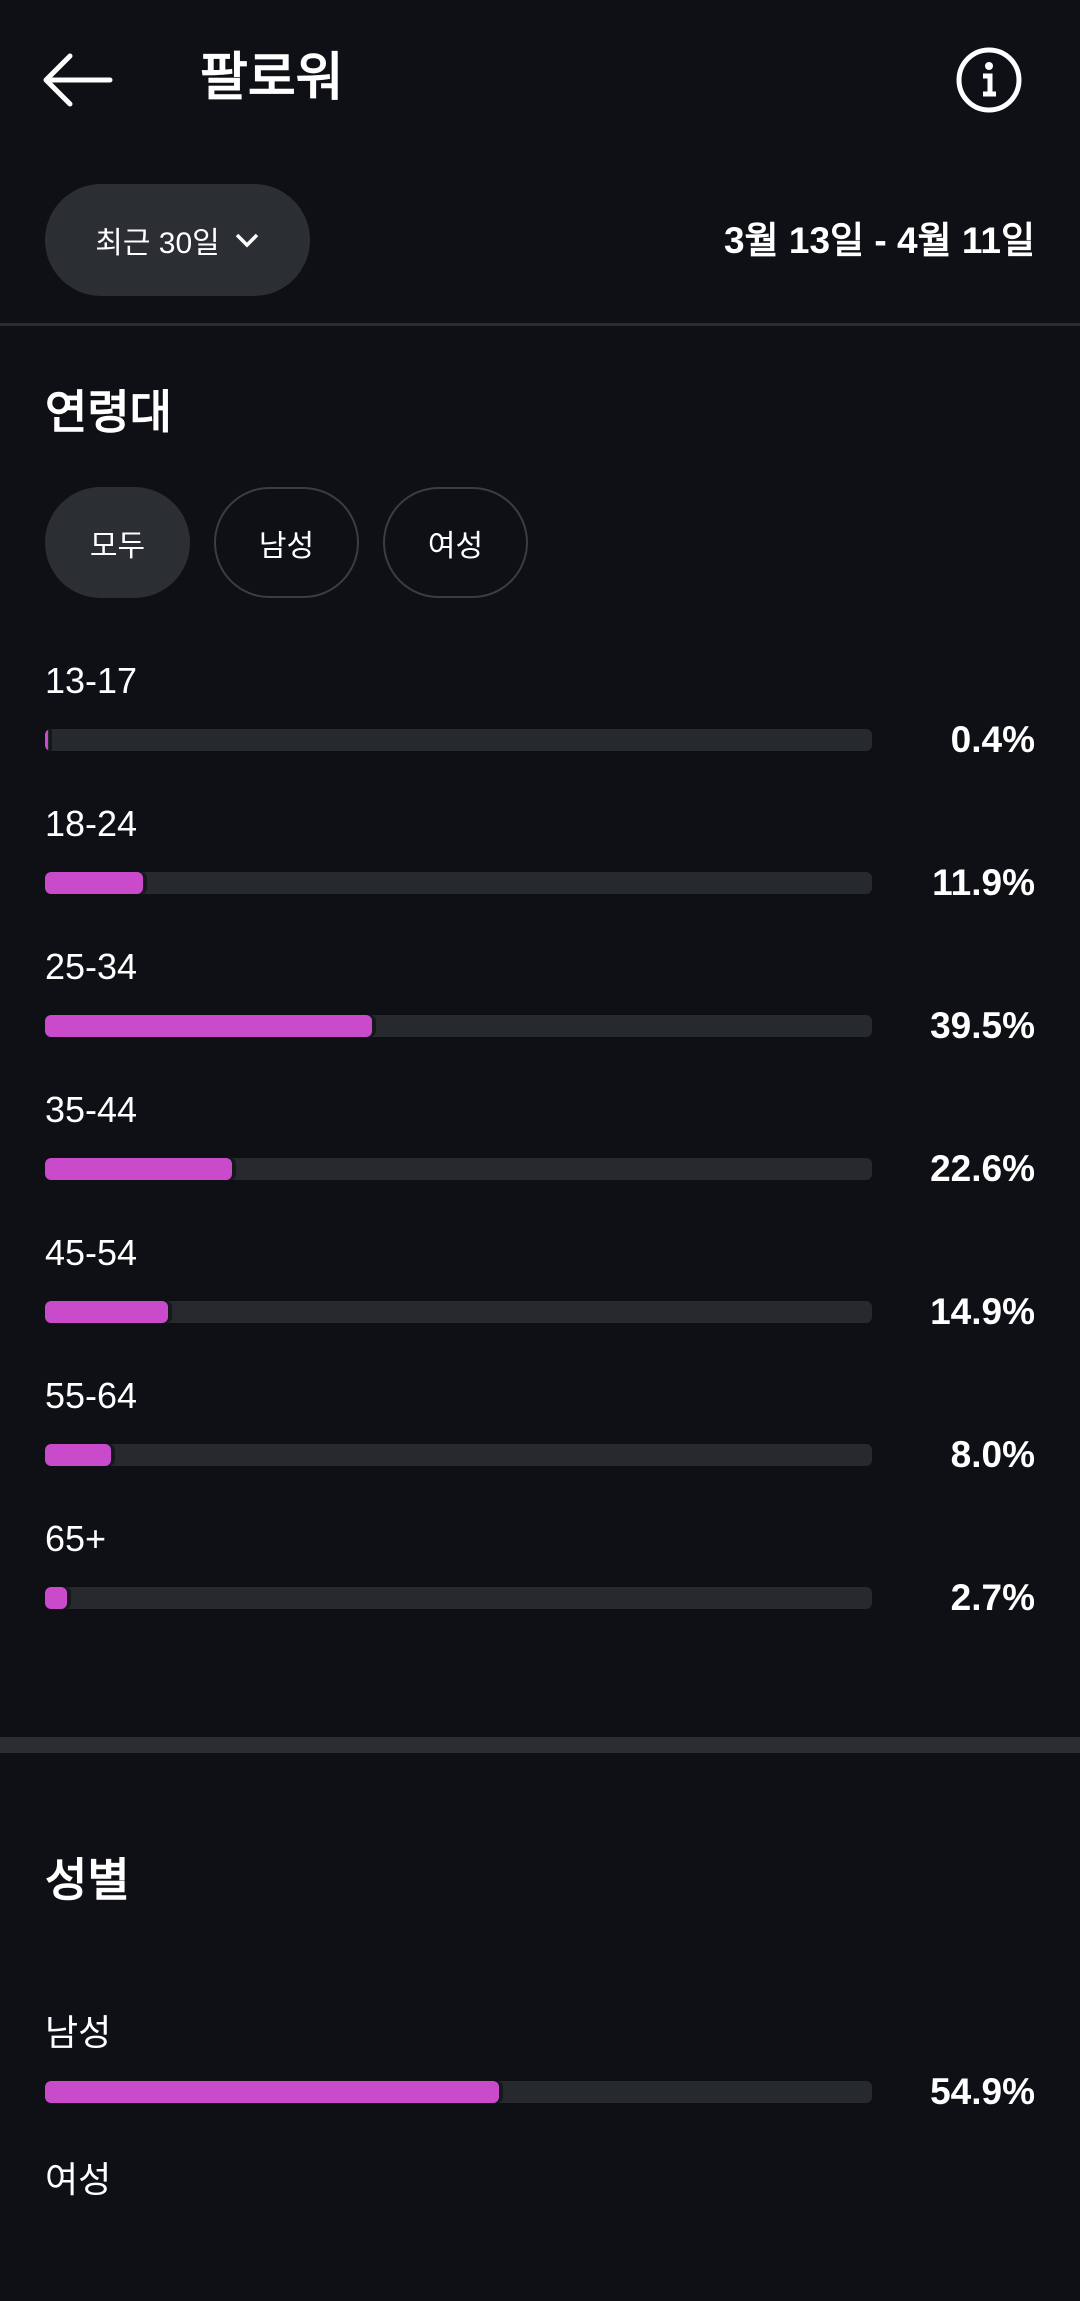 The height and width of the screenshot is (2301, 1080). I want to click on age-row: 65+ 2.7%, so click(540, 1588).